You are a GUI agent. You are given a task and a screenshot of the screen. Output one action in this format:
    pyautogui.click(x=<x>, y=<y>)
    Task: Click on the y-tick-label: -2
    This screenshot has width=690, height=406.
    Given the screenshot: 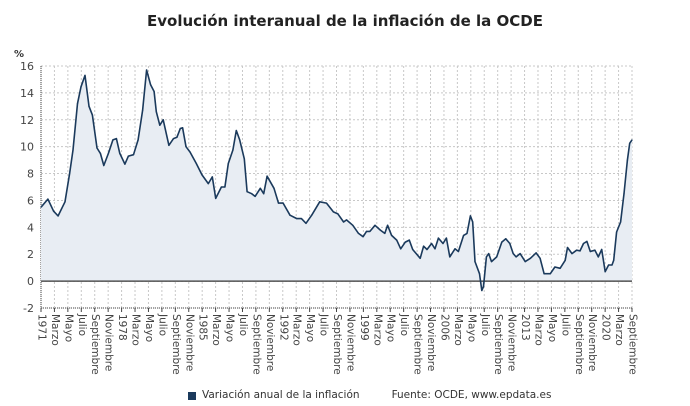 What is the action you would take?
    pyautogui.click(x=28, y=308)
    